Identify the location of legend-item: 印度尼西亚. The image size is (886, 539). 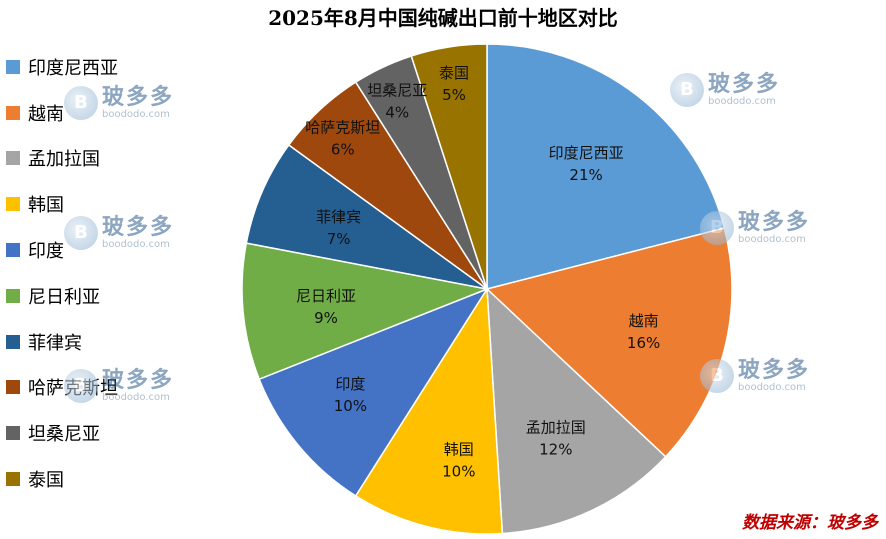
(62, 67).